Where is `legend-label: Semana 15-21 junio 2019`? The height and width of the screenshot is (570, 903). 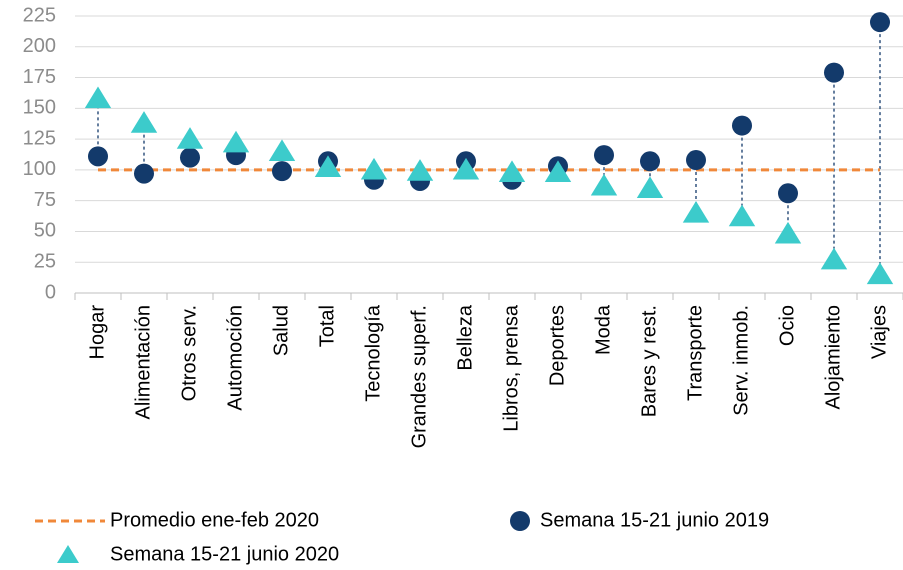 legend-label: Semana 15-21 junio 2019 is located at coordinates (654, 520).